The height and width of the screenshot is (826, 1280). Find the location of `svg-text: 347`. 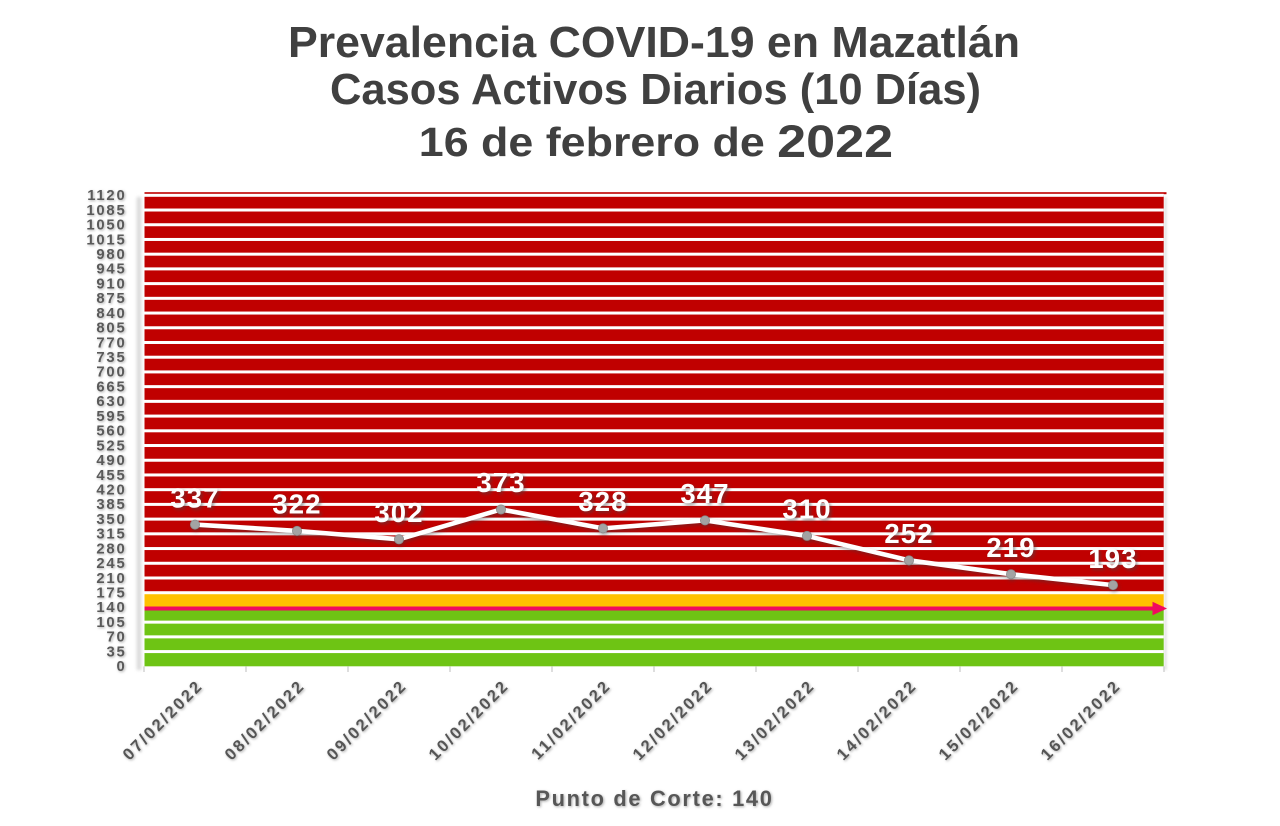

svg-text: 347 is located at coordinates (704, 493).